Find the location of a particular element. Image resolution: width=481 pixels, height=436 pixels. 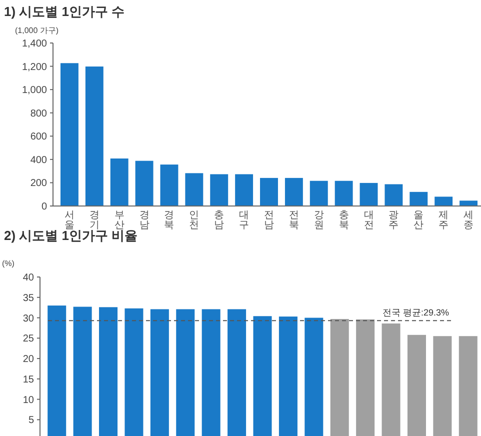

y-tick-label: 0 is located at coordinates (44, 207).